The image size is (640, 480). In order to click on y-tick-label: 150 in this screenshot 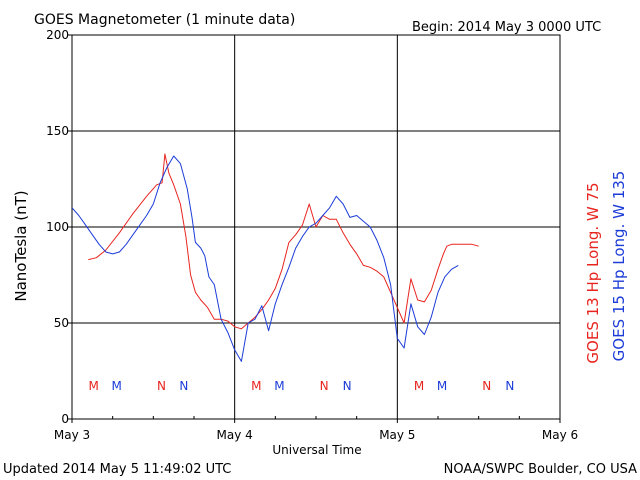, I will do `click(57, 131)`.